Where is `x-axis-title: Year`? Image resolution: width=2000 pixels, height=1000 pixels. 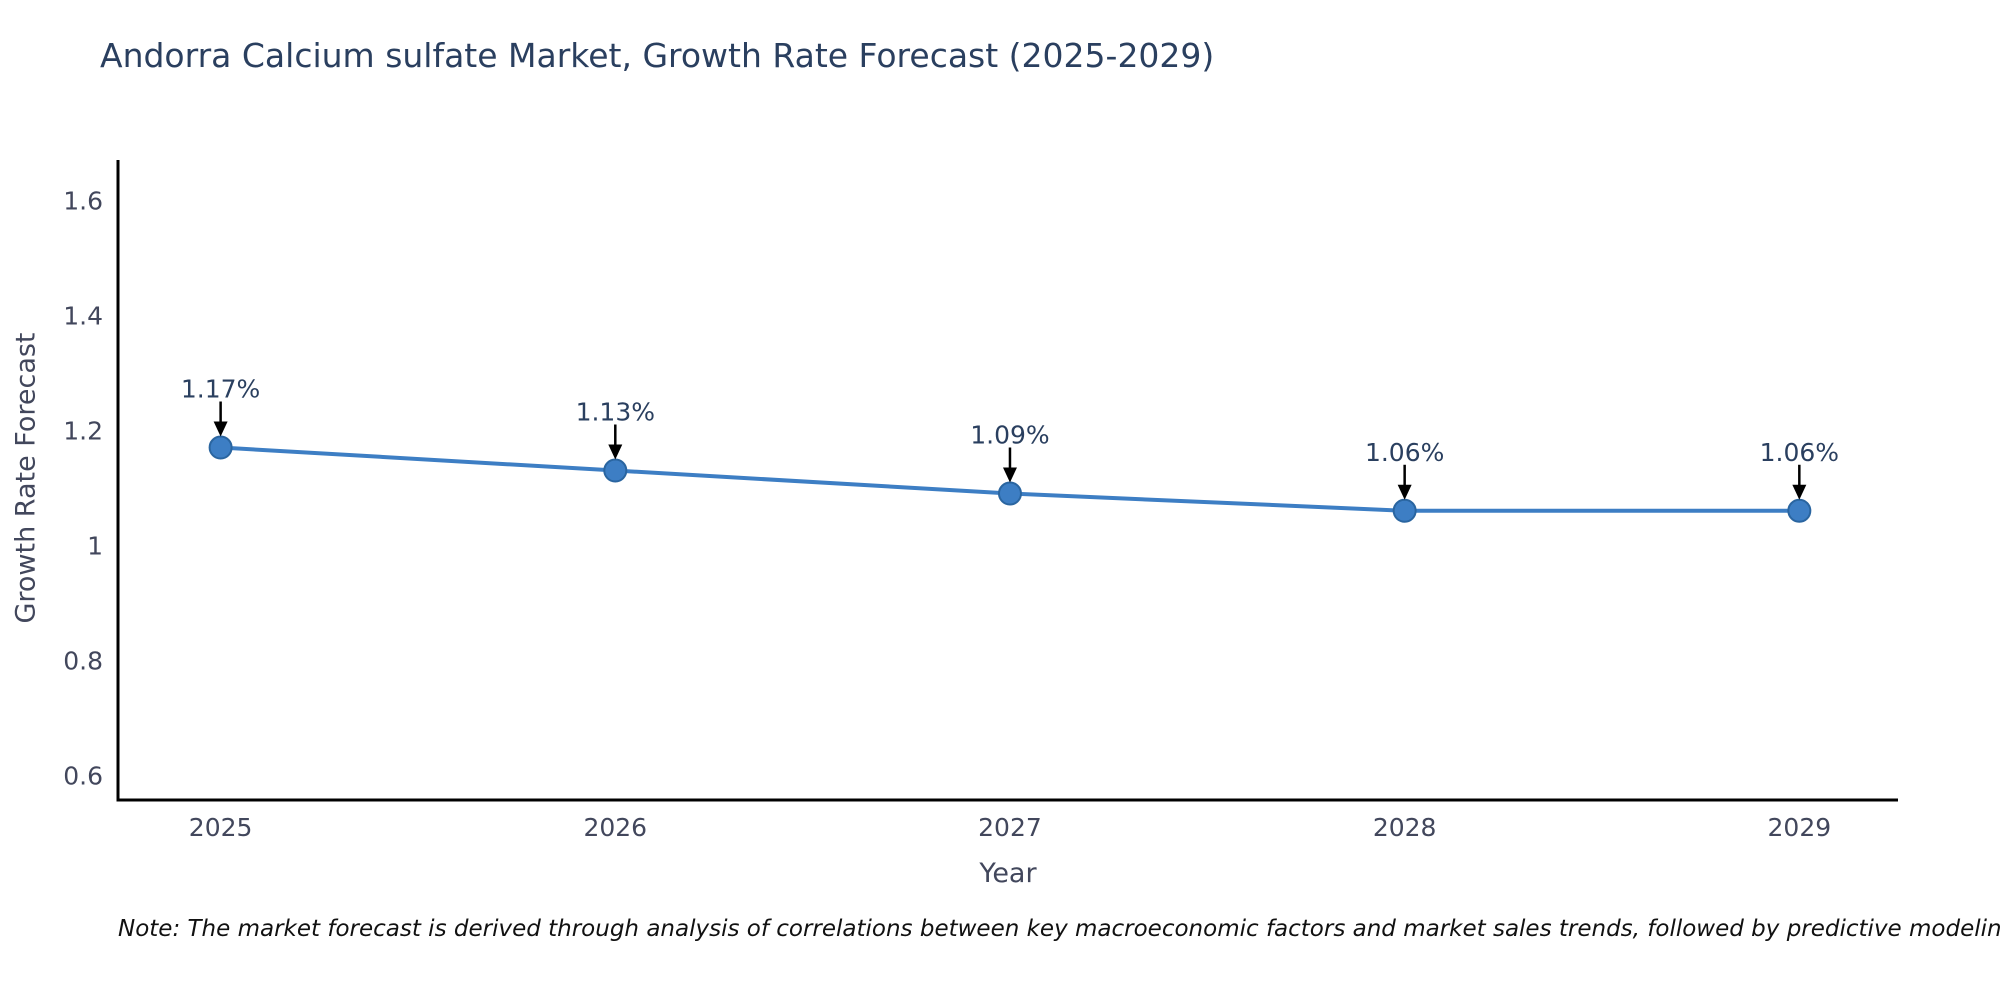
x-axis-title: Year is located at coordinates (1008, 873).